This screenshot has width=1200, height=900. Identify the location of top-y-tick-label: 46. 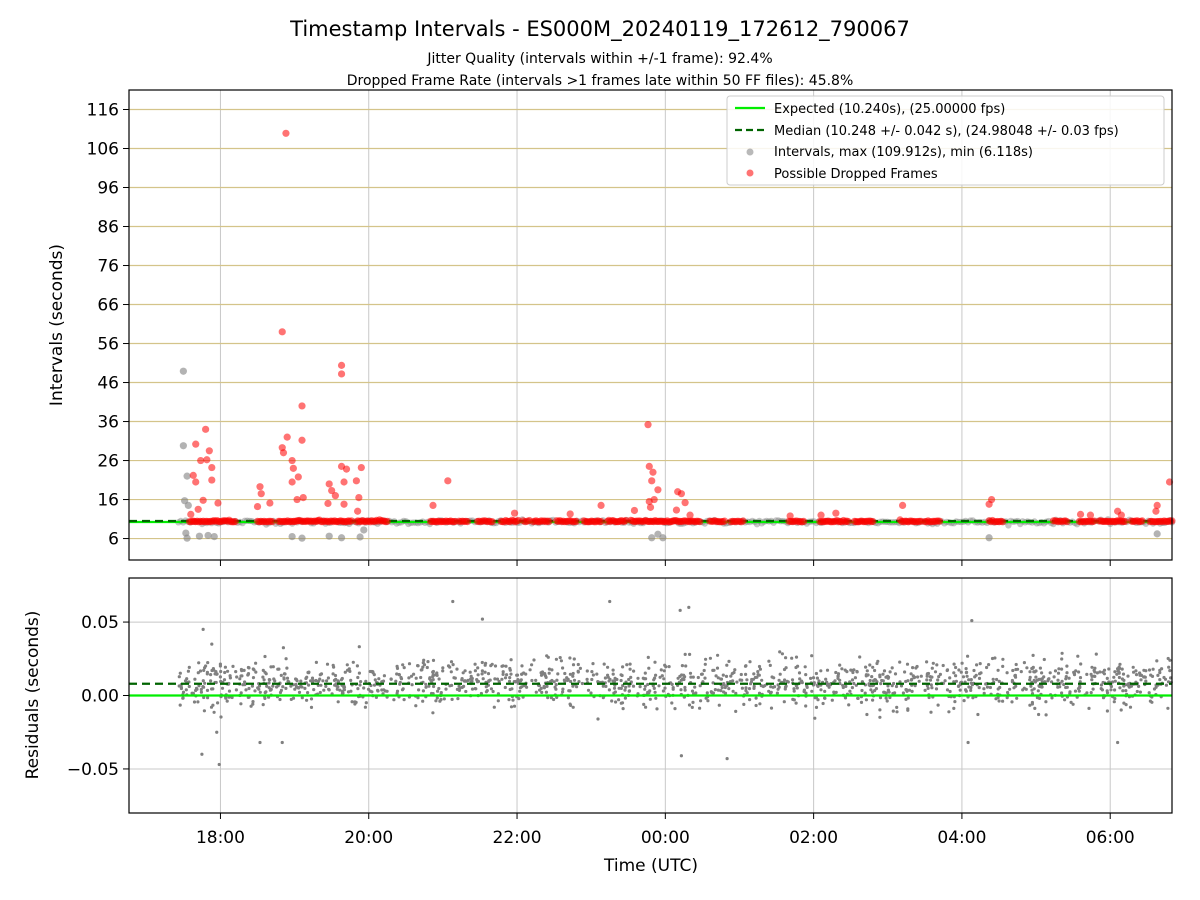
(108, 384).